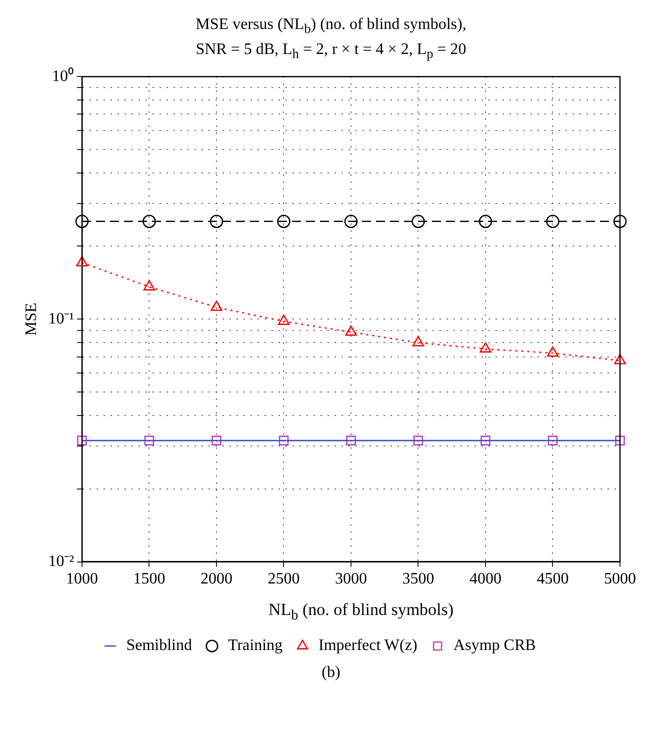 The width and height of the screenshot is (662, 740). Describe the element at coordinates (495, 646) in the screenshot. I see `legend-label: Asymp CRB` at that location.